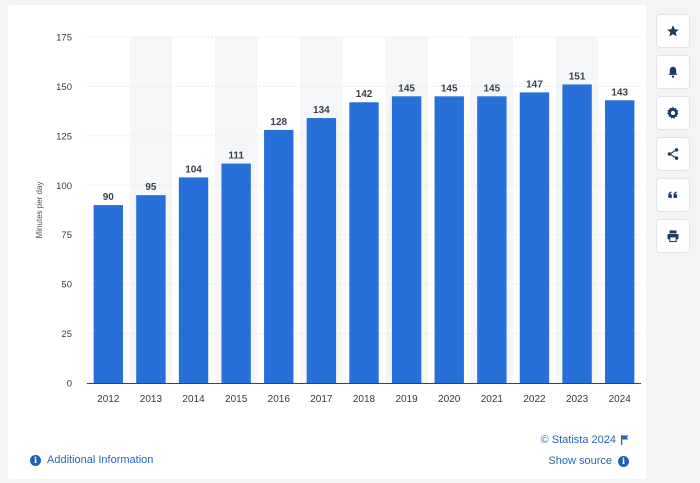 This screenshot has width=700, height=483. I want to click on notification-button, so click(673, 72).